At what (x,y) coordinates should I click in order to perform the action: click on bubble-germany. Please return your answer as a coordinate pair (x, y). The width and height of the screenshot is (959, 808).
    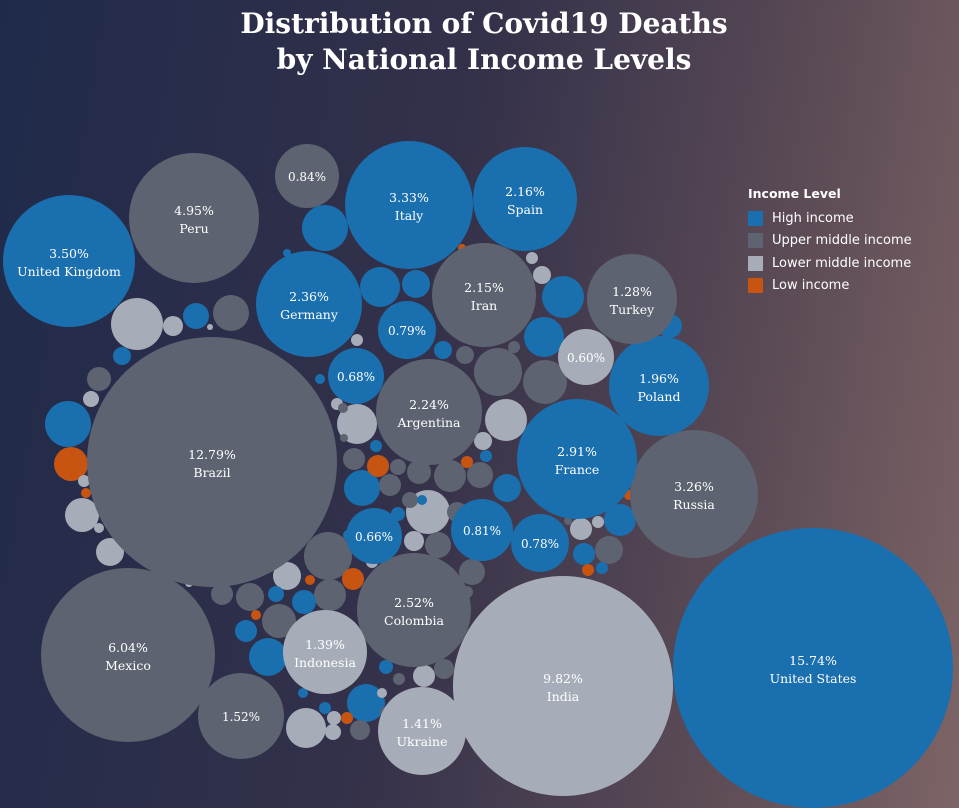
    Looking at the image, I should click on (309, 304).